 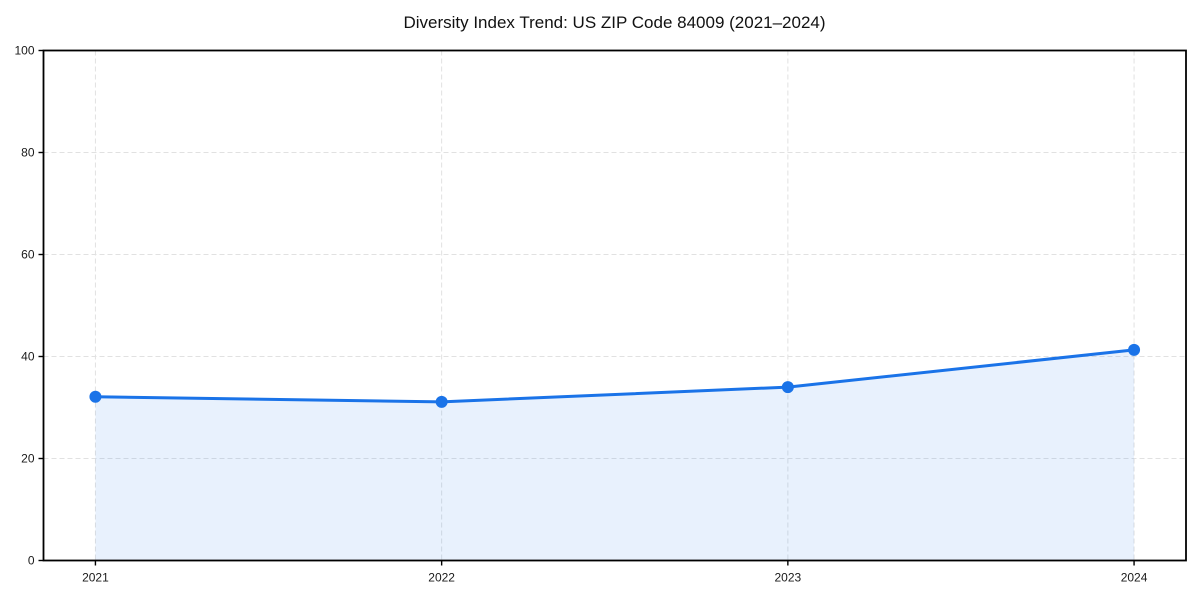 I want to click on y-tick-label: 40, so click(x=28, y=357).